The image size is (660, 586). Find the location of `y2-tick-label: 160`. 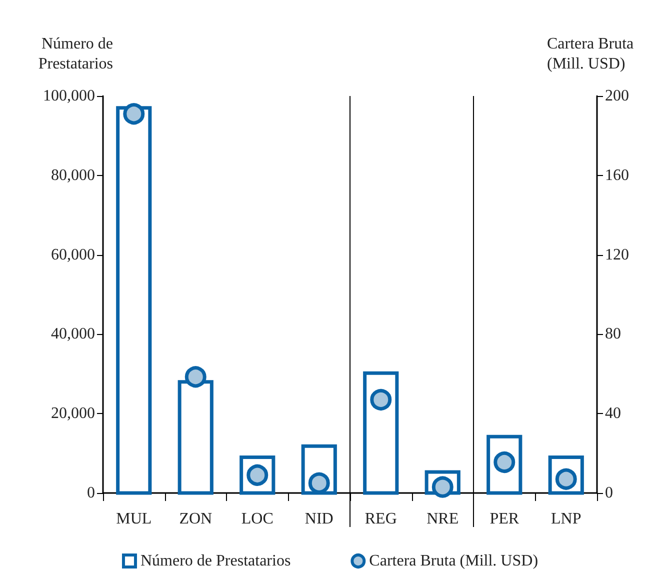

y2-tick-label: 160 is located at coordinates (617, 175).